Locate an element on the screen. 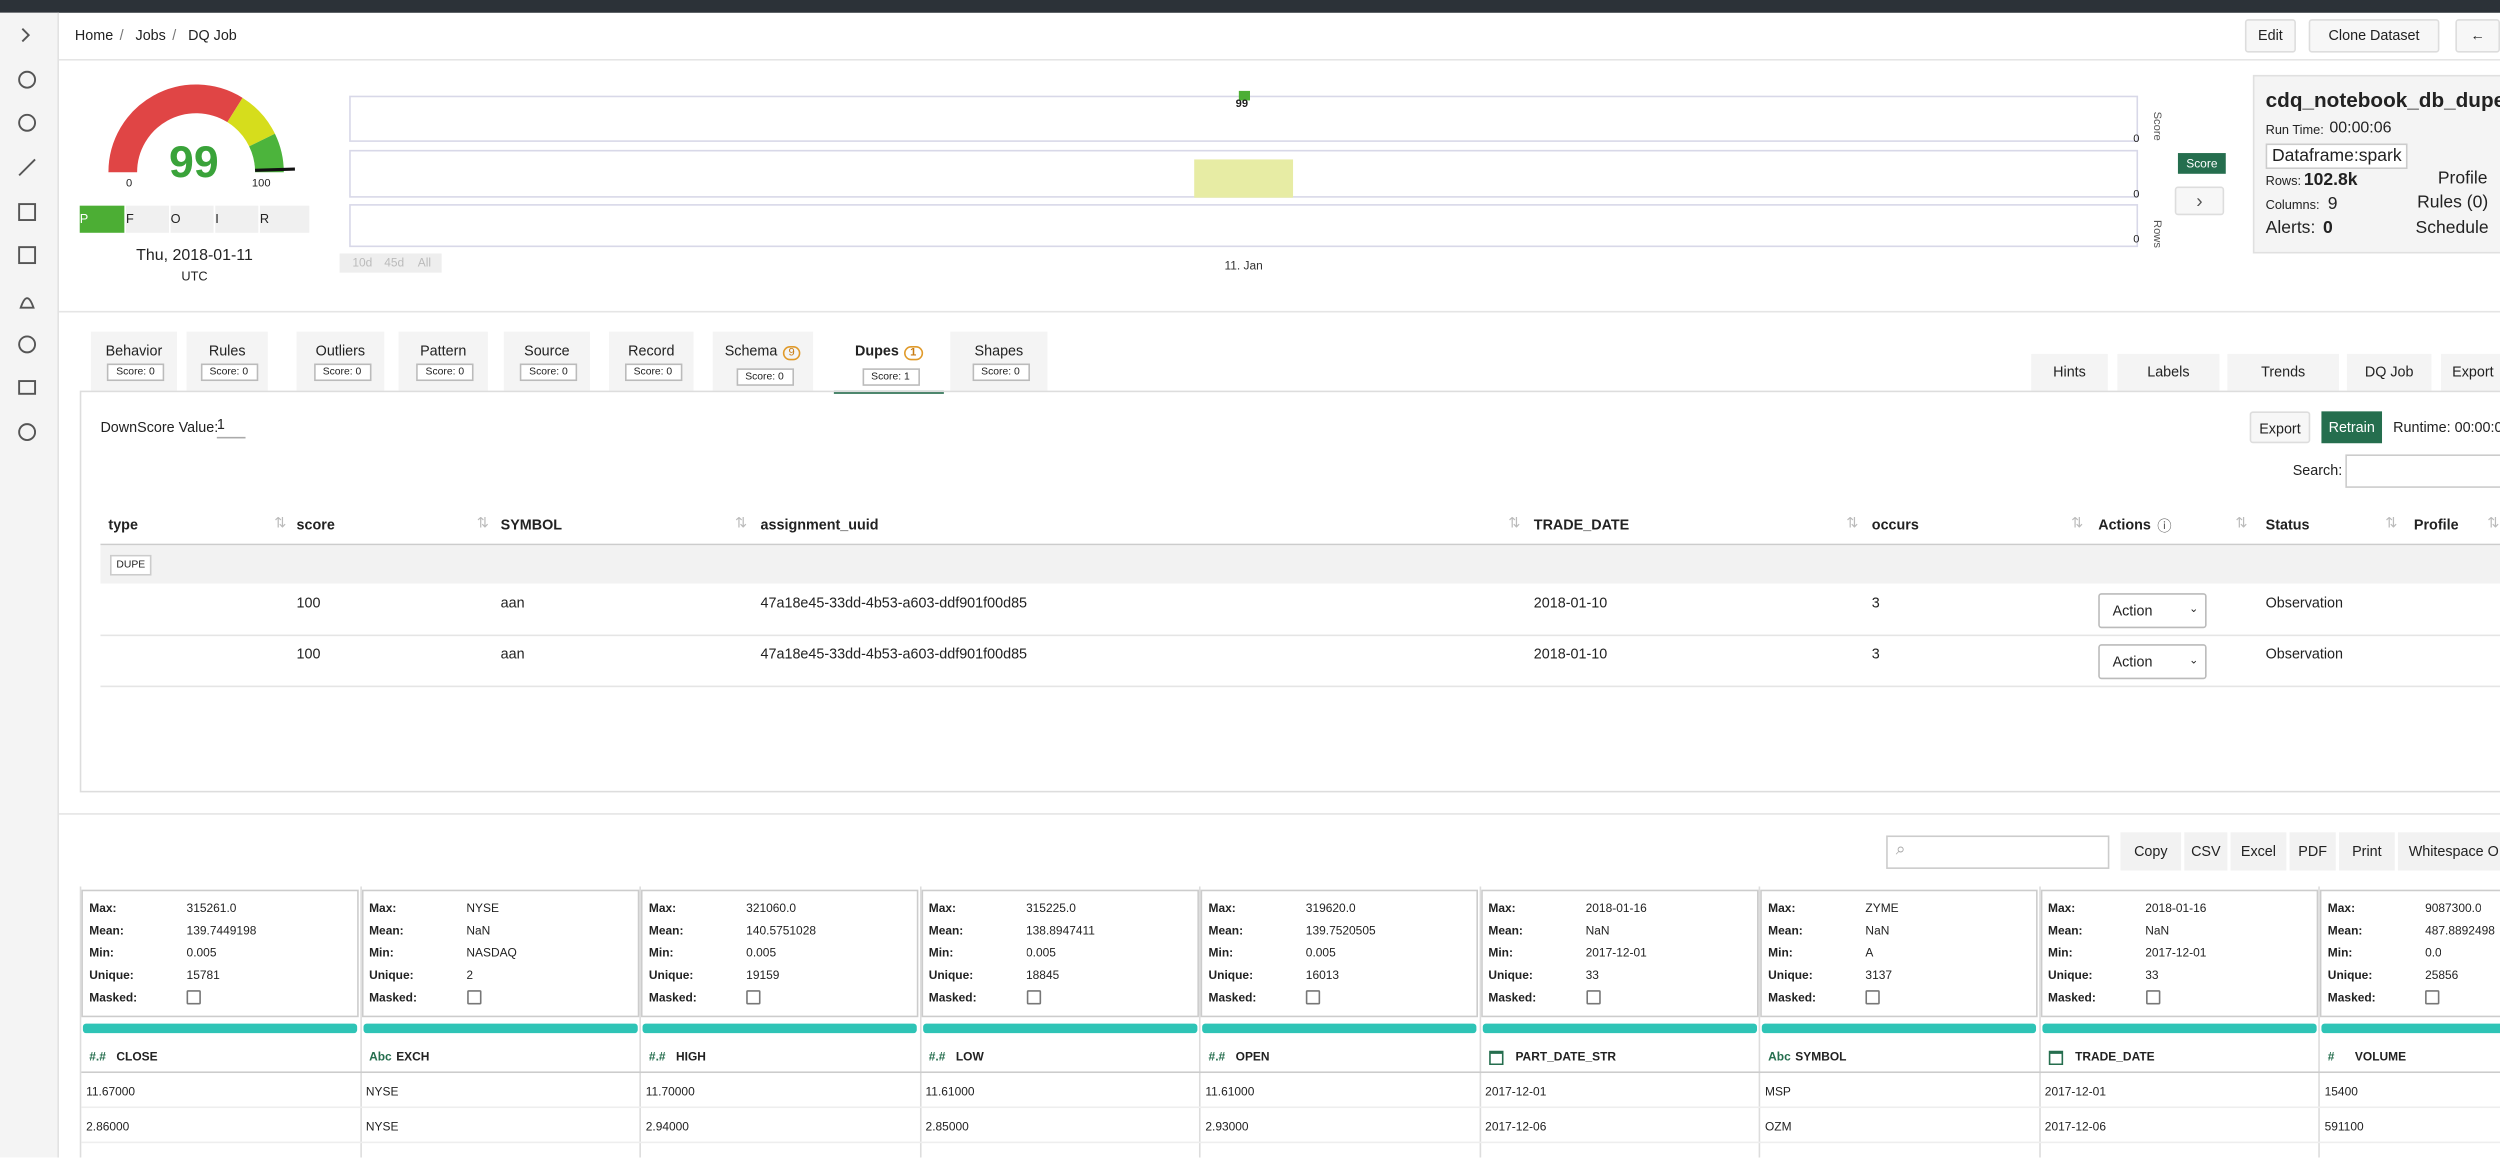 The image size is (2500, 1158). export-option: CSV is located at coordinates (2206, 851).